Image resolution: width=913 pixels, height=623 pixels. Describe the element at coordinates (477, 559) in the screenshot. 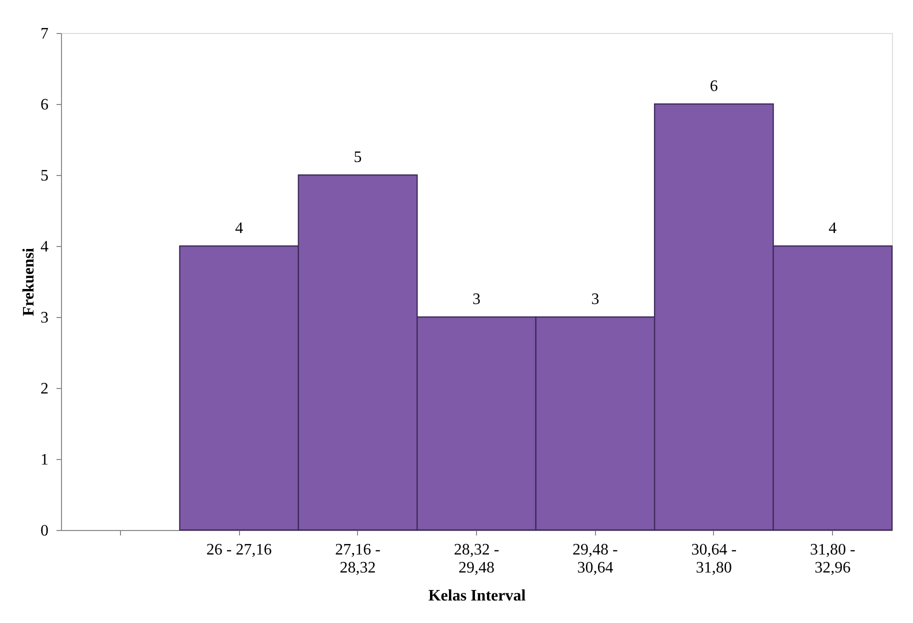

I see `x-tick-label: 28,32 - 29,48` at that location.